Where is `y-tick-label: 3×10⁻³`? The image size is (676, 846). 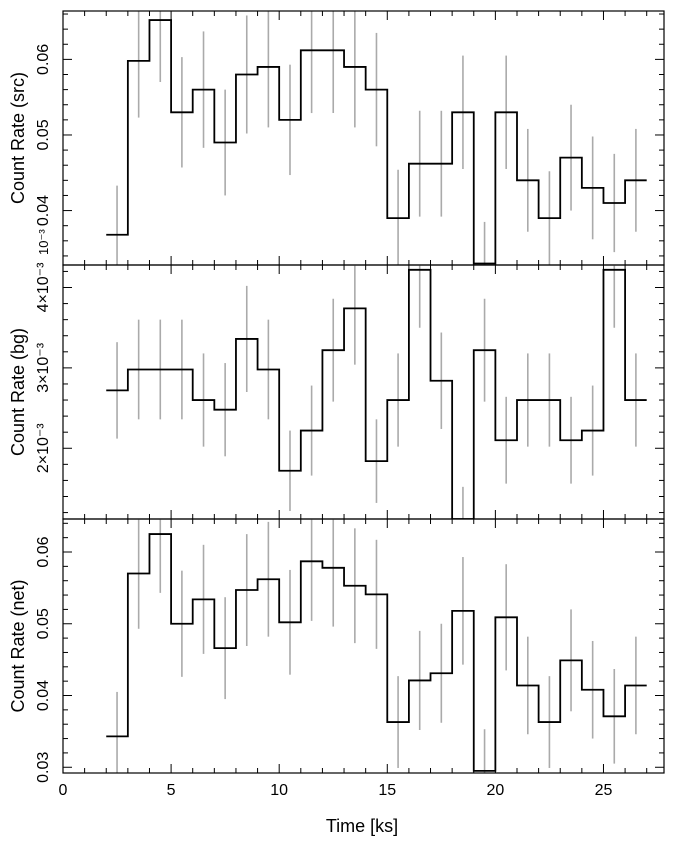
y-tick-label: 3×10⁻³ is located at coordinates (43, 367).